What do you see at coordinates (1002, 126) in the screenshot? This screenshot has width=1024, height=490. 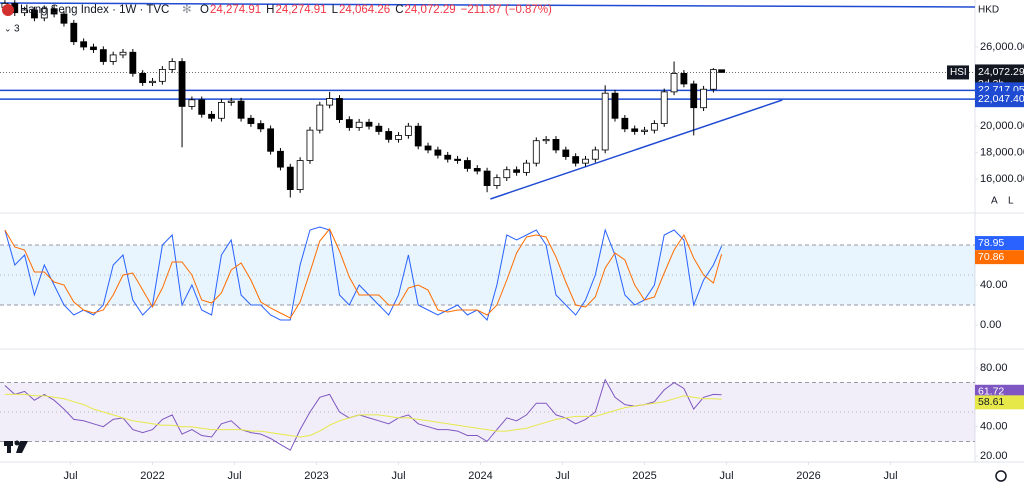 I see `y-tick-label: 20,000.00` at bounding box center [1002, 126].